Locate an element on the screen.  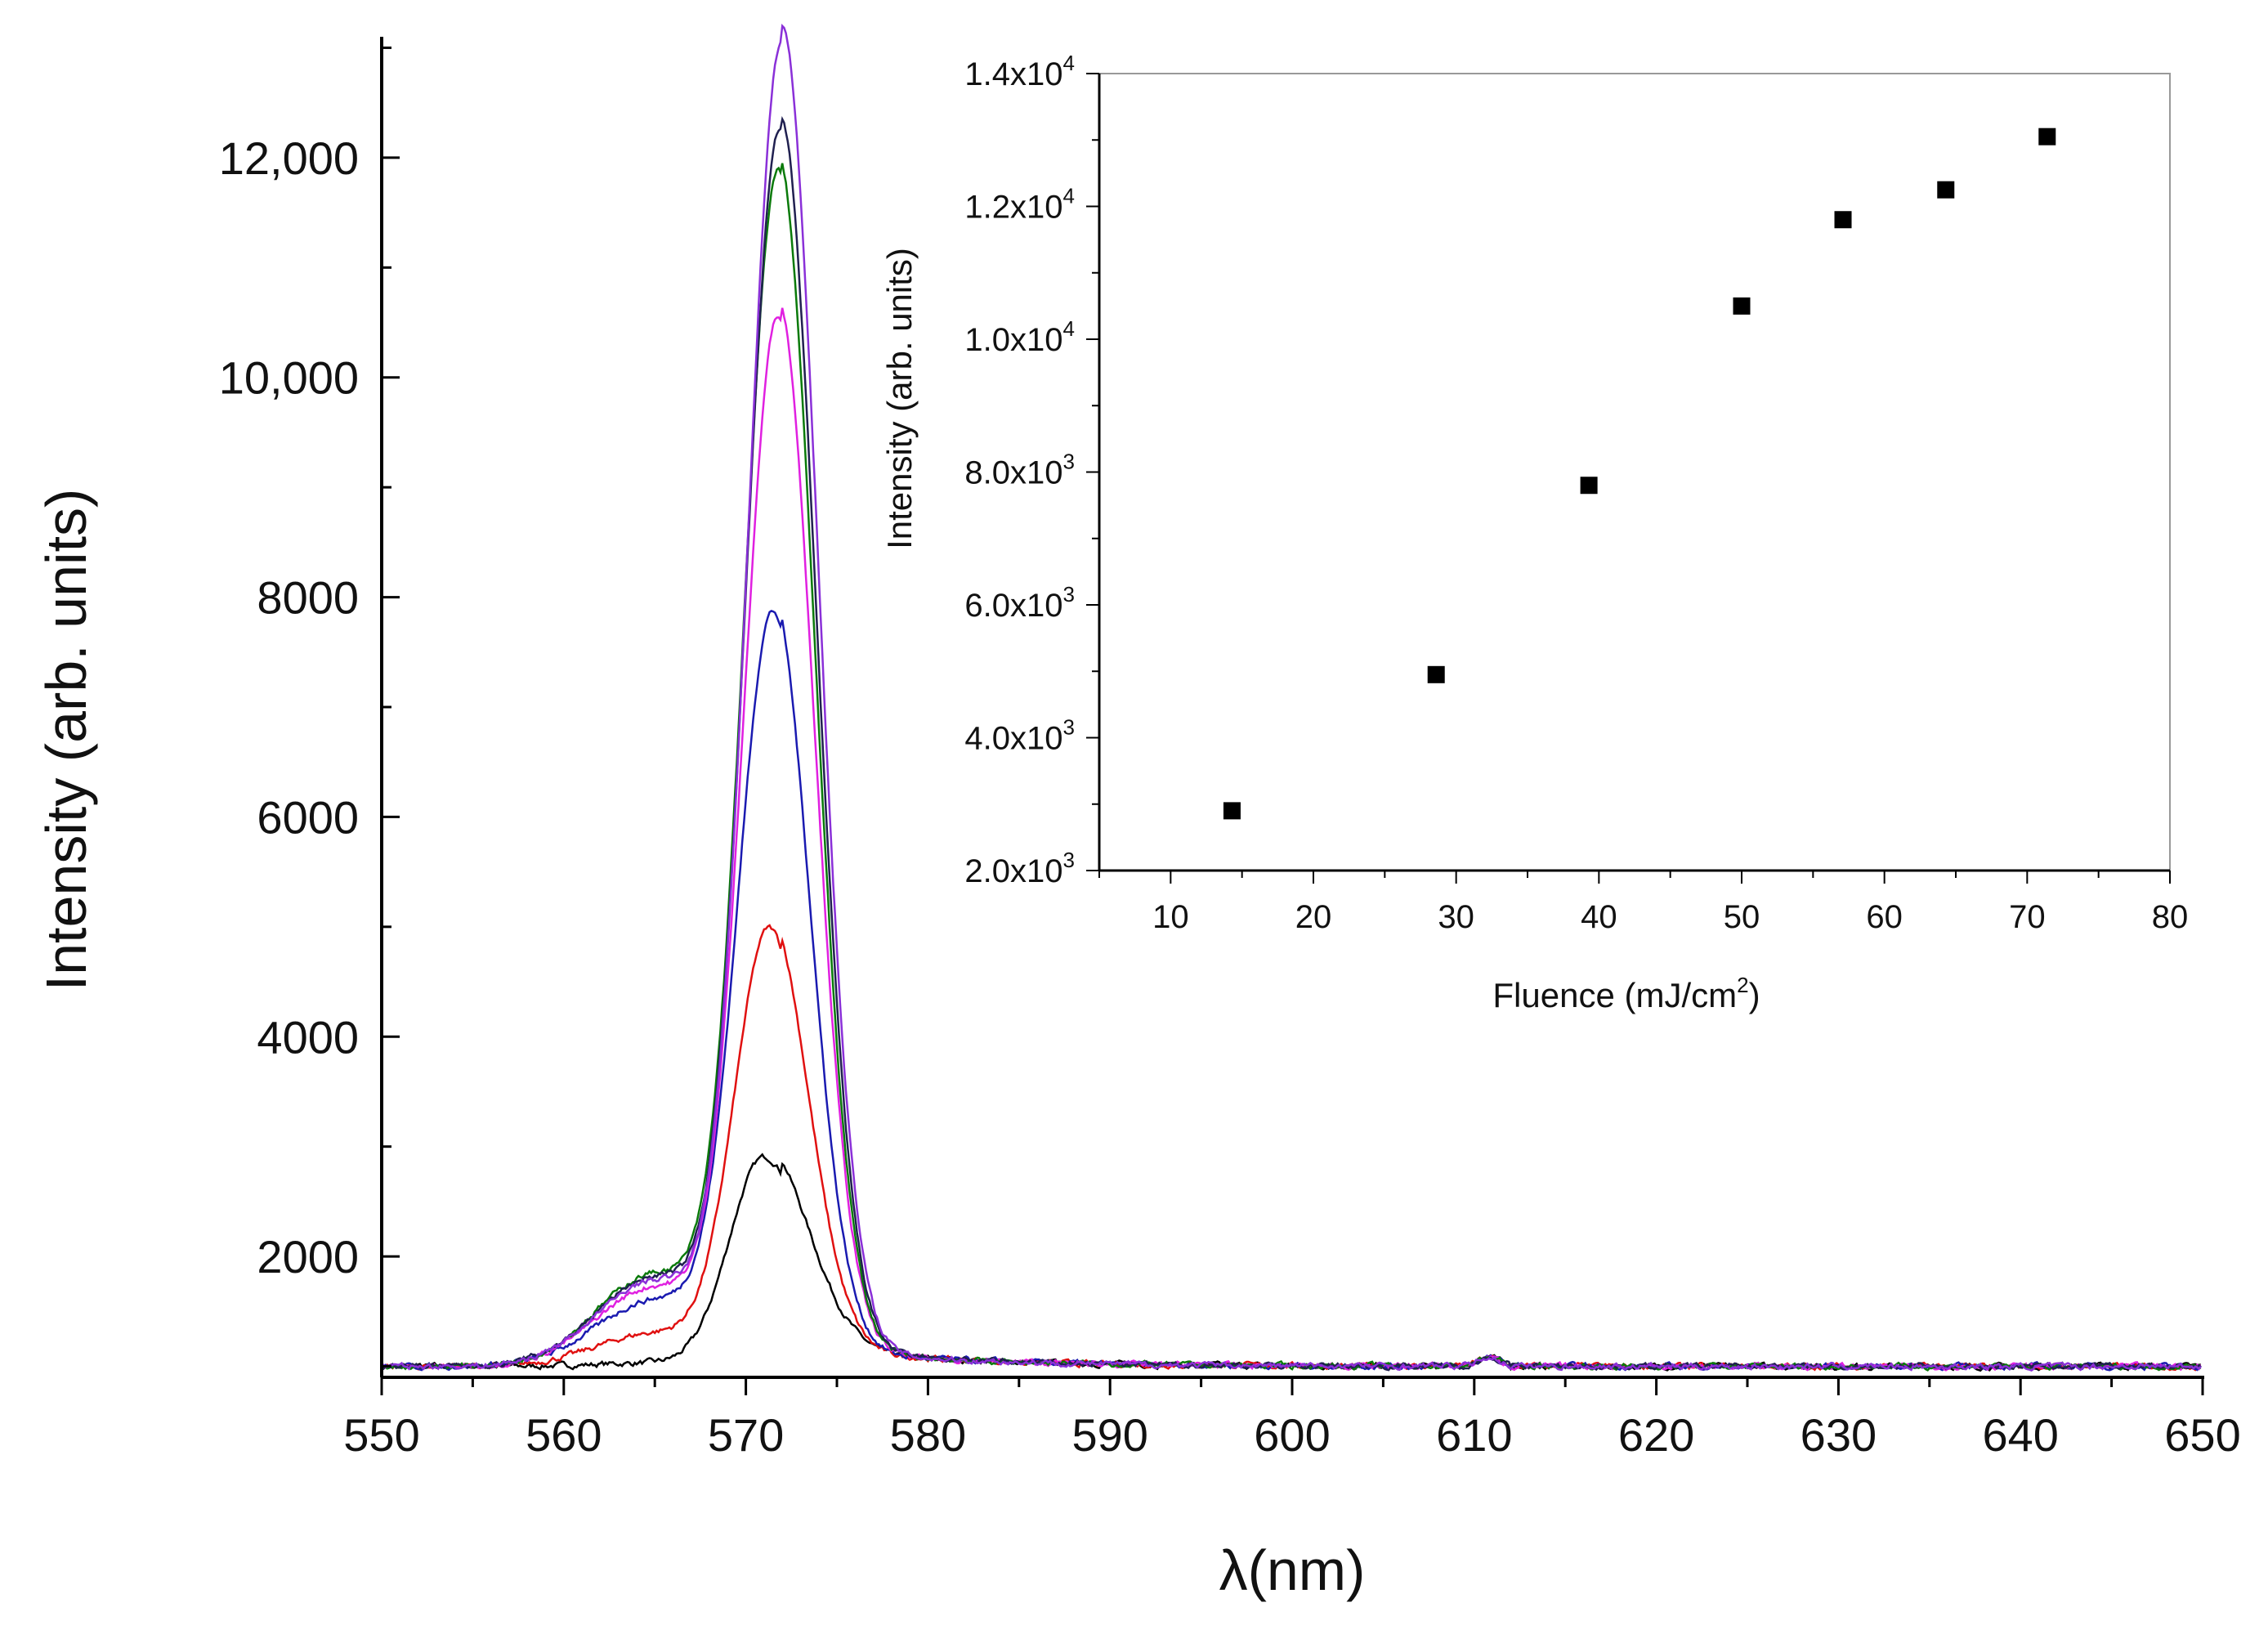
main-x-tick-label: 590 is located at coordinates (1109, 1435).